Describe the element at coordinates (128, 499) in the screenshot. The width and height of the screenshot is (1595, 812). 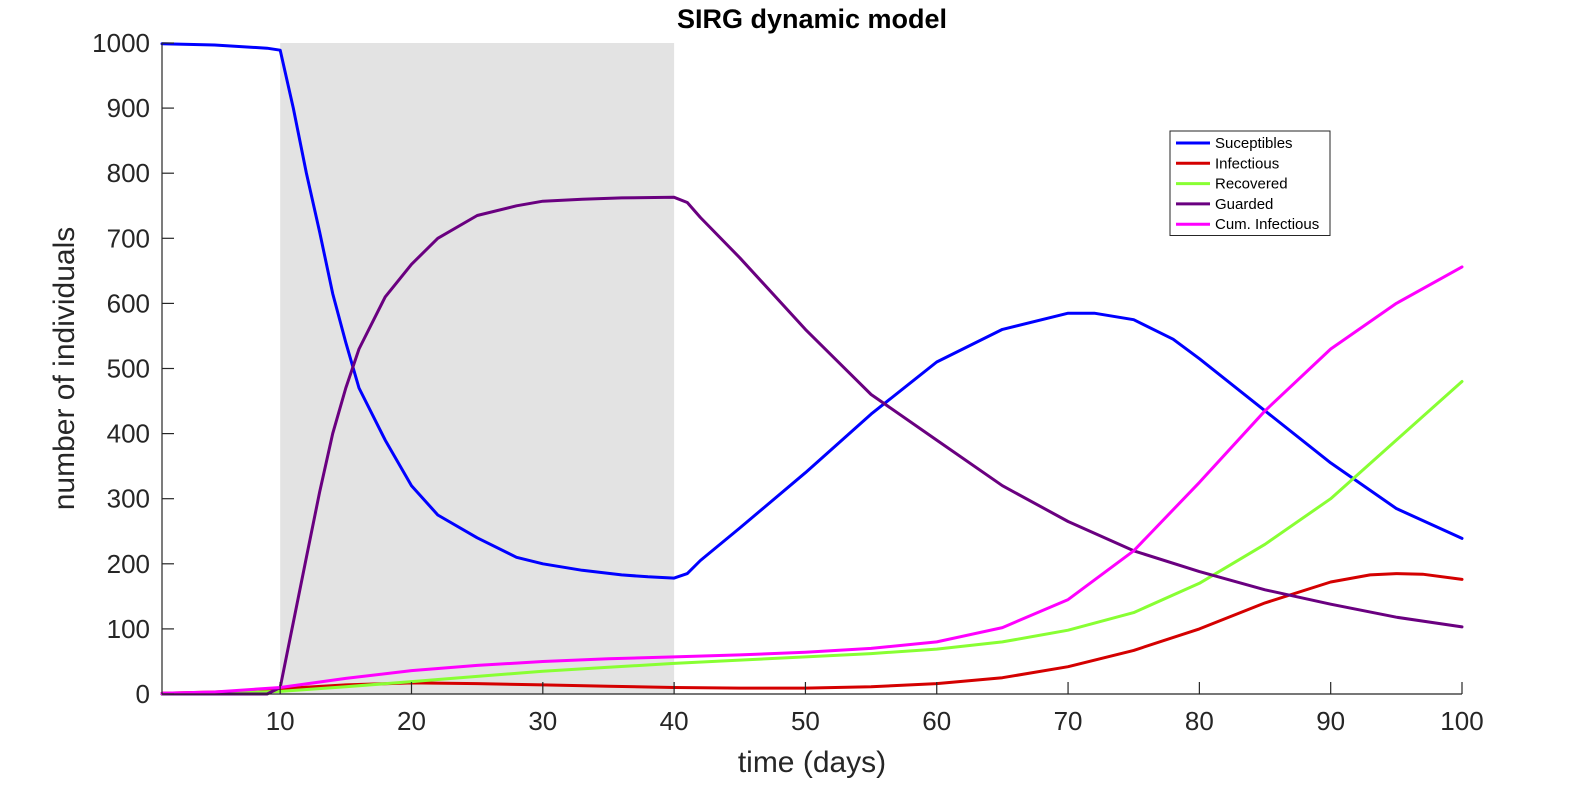
I see `y-tick-label: 300` at that location.